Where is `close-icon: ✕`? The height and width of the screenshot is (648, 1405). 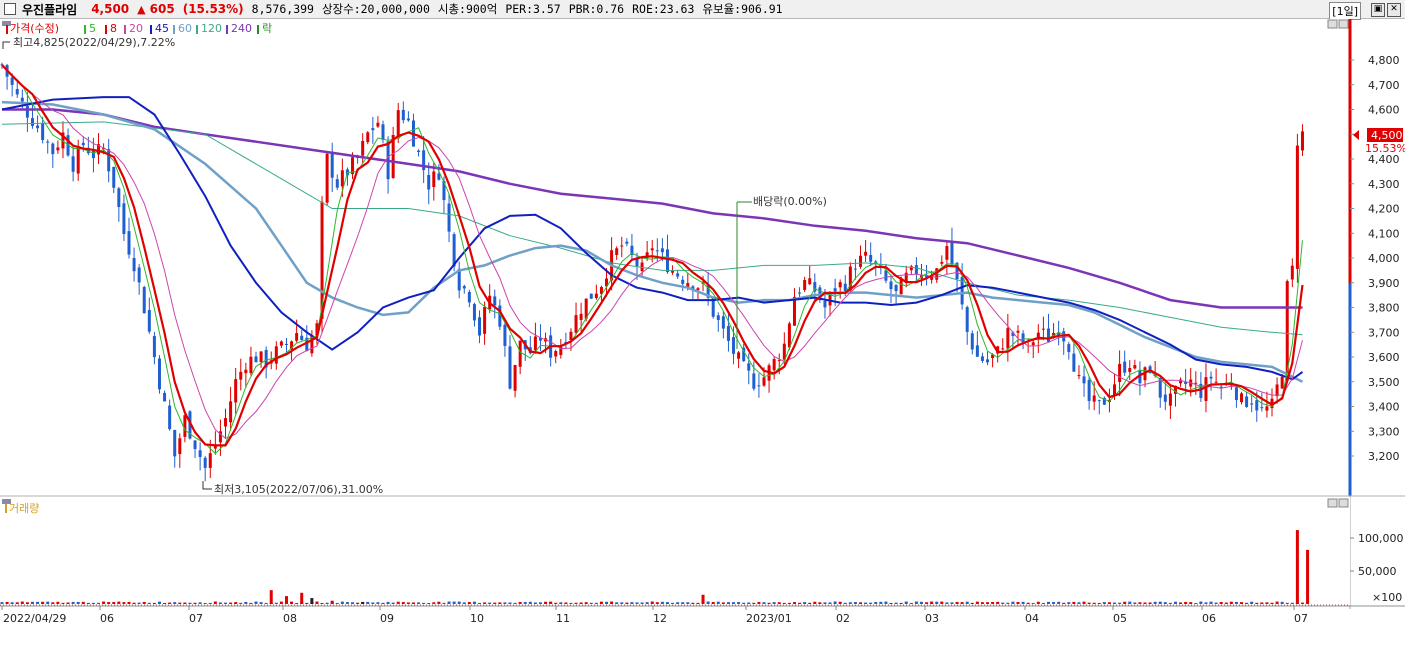
close-icon: ✕ is located at coordinates (1394, 10).